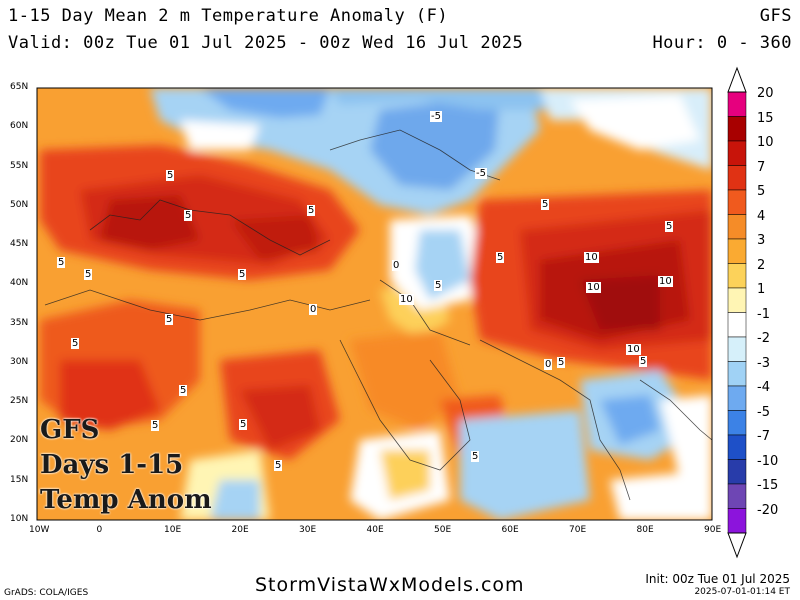 The image size is (800, 600). Describe the element at coordinates (375, 530) in the screenshot. I see `lon-tick-label: 40E` at that location.